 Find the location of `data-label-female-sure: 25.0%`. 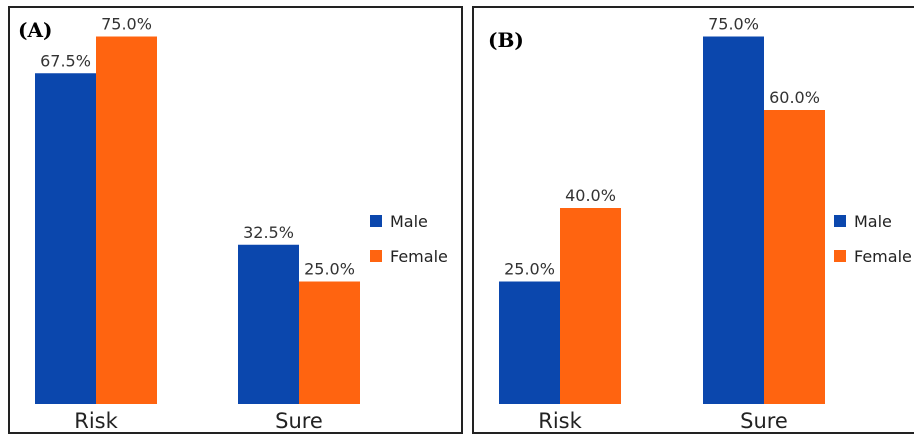

data-label-female-sure: 25.0% is located at coordinates (329, 269).